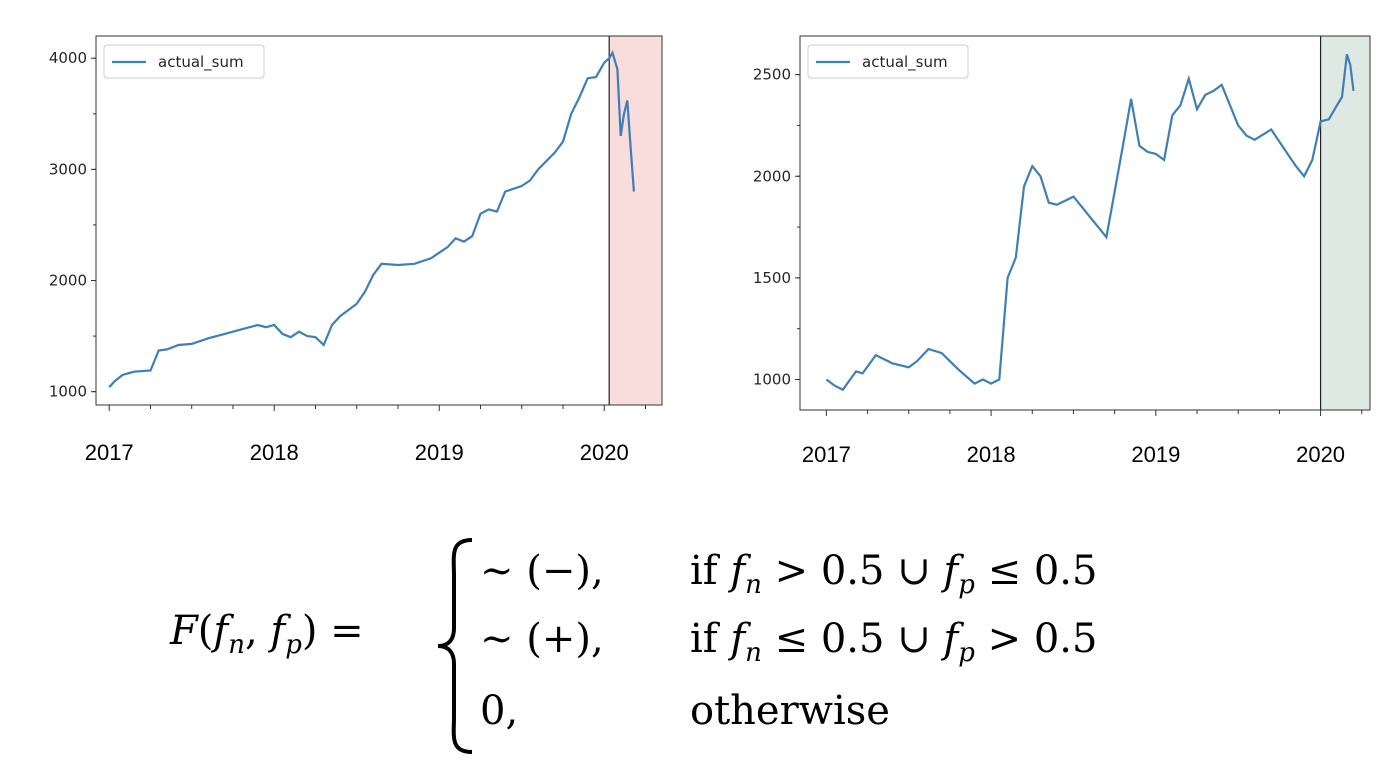 The height and width of the screenshot is (772, 1400). What do you see at coordinates (267, 634) in the screenshot?
I see `formula-lhs: F(fn, fp) =` at bounding box center [267, 634].